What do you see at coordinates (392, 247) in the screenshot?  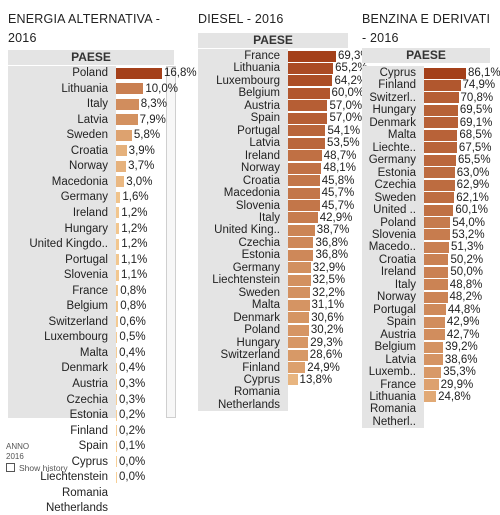 I see `country-label: Macedo..` at bounding box center [392, 247].